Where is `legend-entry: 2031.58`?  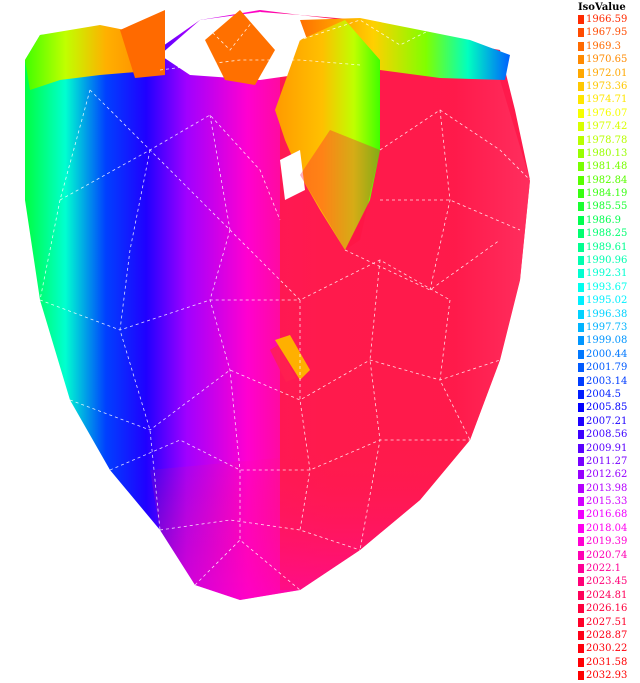
legend-entry: 2031.58 is located at coordinates (607, 662).